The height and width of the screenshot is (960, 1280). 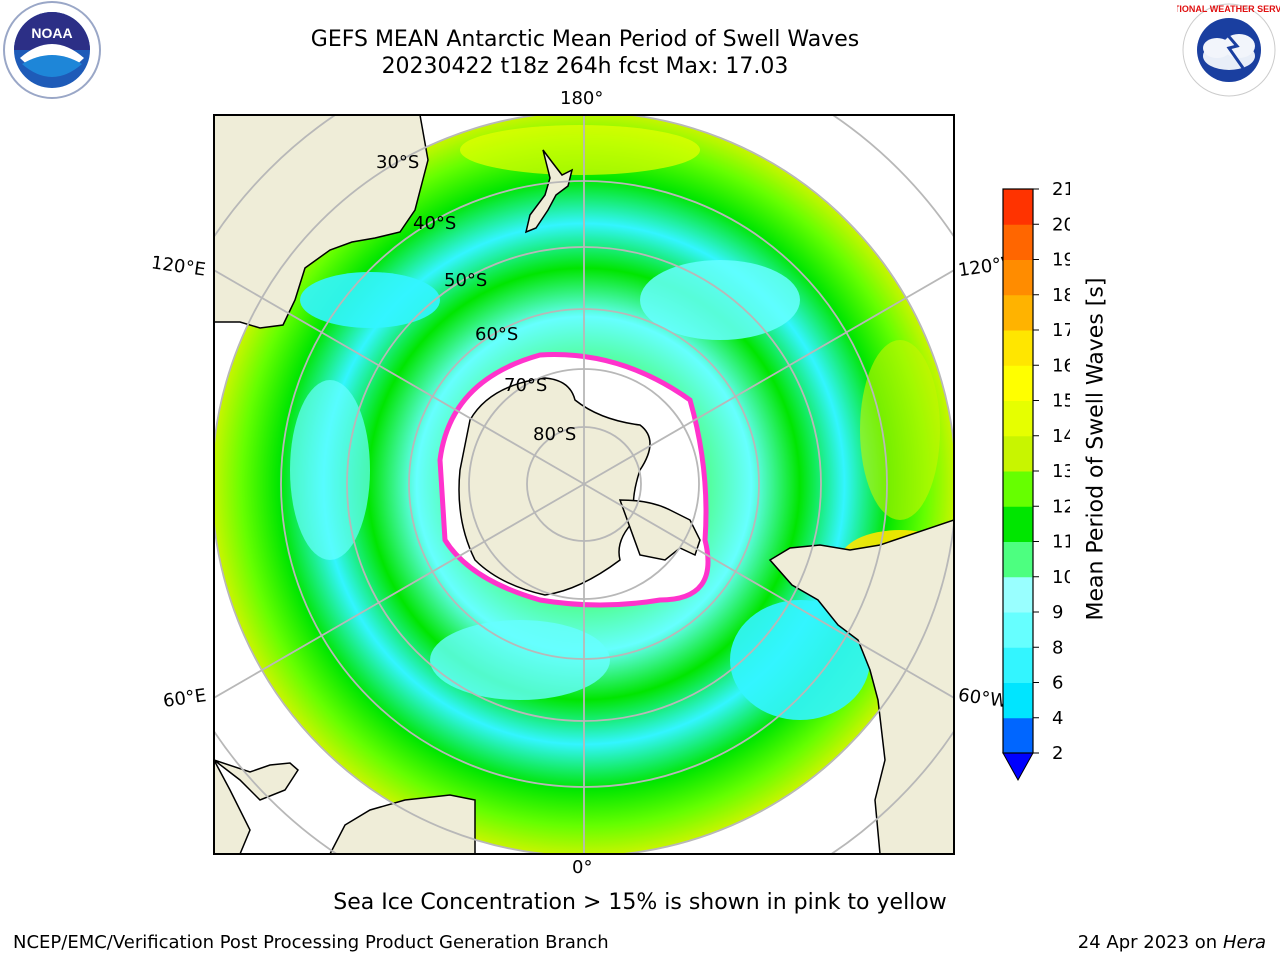 What do you see at coordinates (1057, 683) in the screenshot?
I see `colorbar-tick-label: 6` at bounding box center [1057, 683].